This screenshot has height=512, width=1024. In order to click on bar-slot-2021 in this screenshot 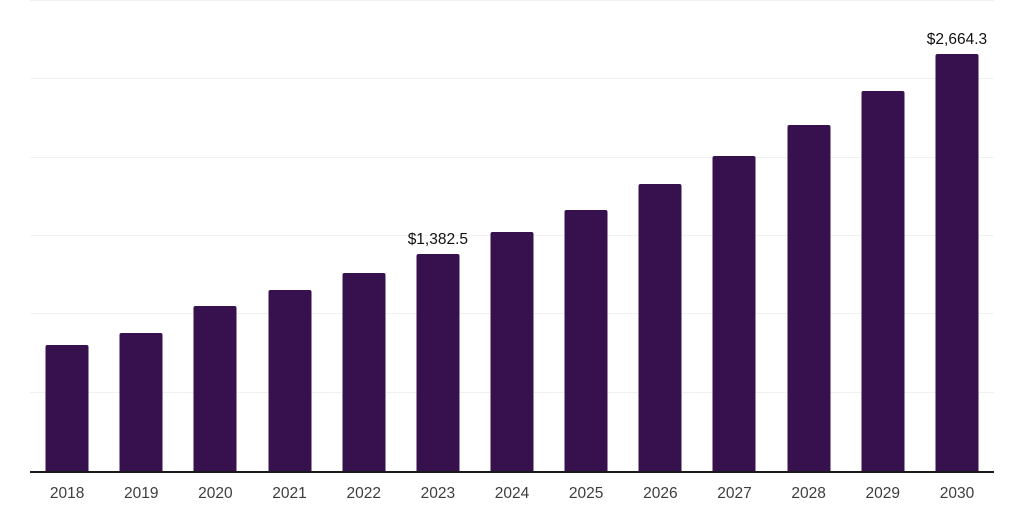, I will do `click(289, 236)`.